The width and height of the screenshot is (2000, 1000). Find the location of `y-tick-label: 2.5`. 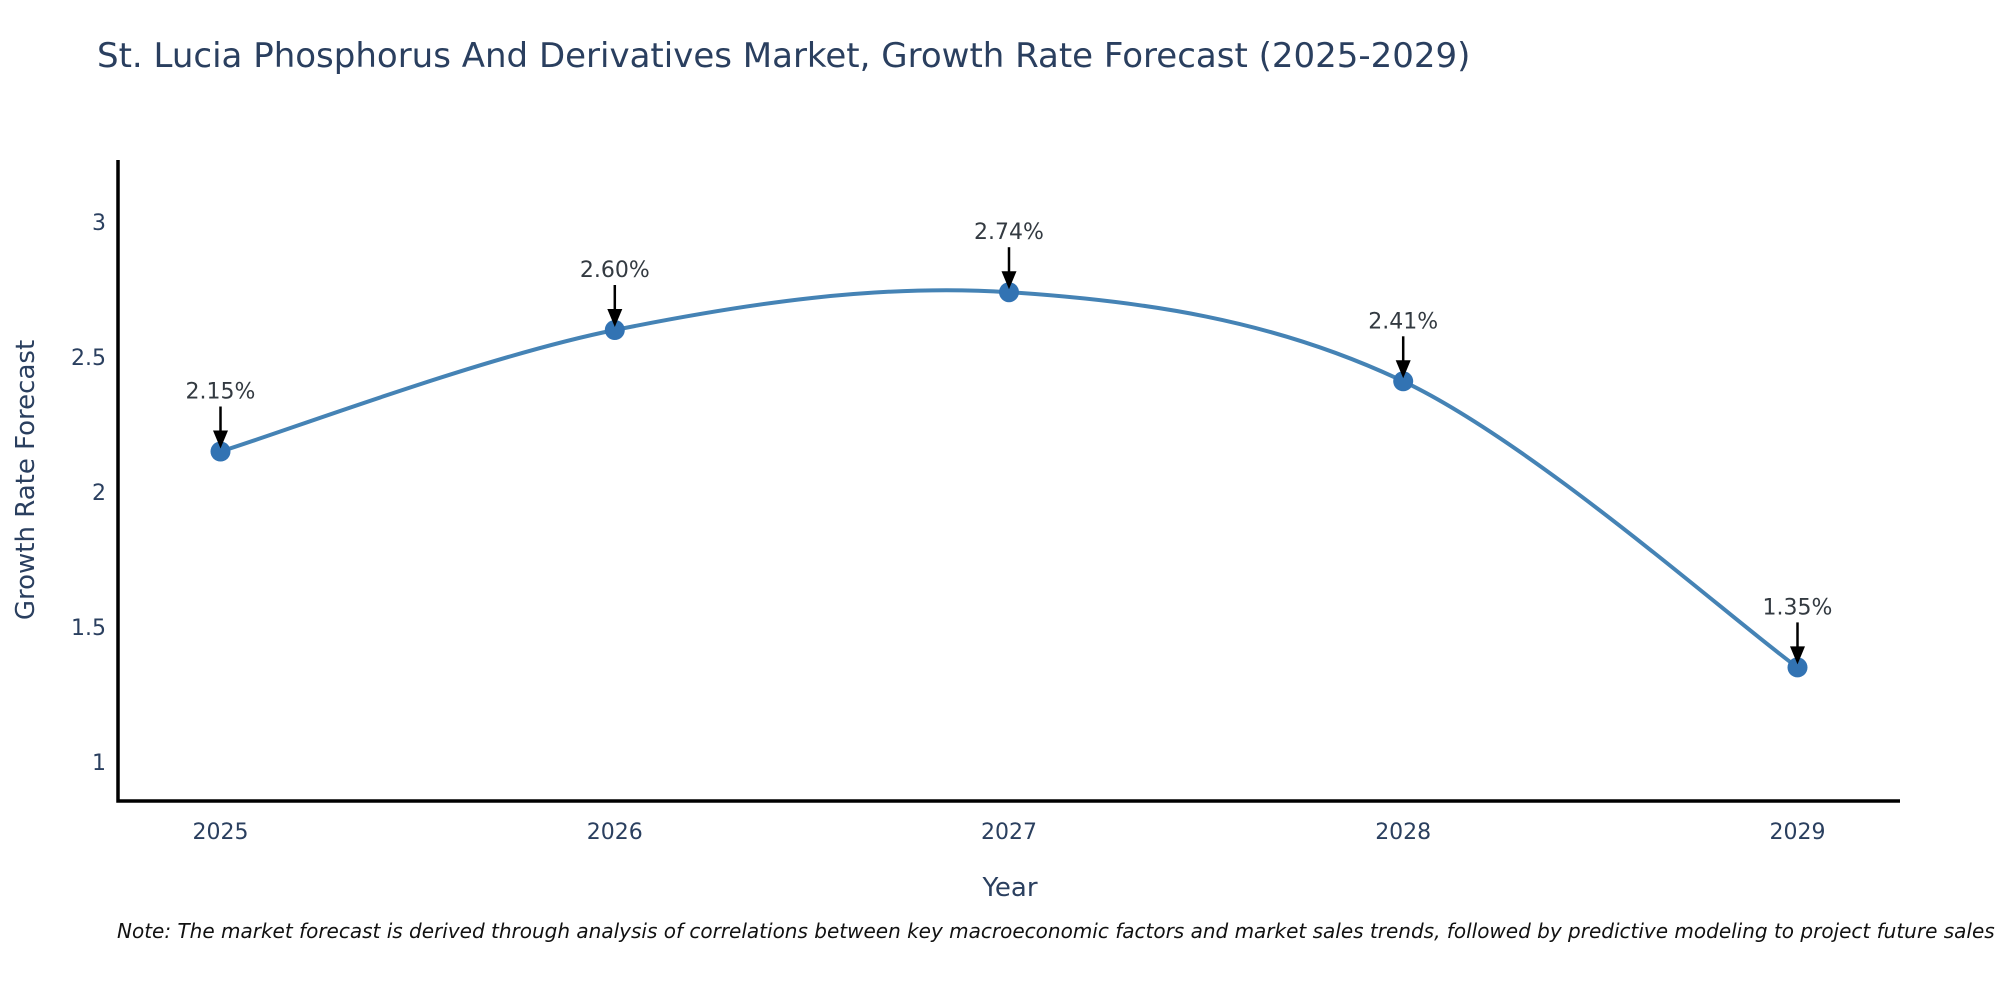

y-tick-label: 2.5 is located at coordinates (88, 358).